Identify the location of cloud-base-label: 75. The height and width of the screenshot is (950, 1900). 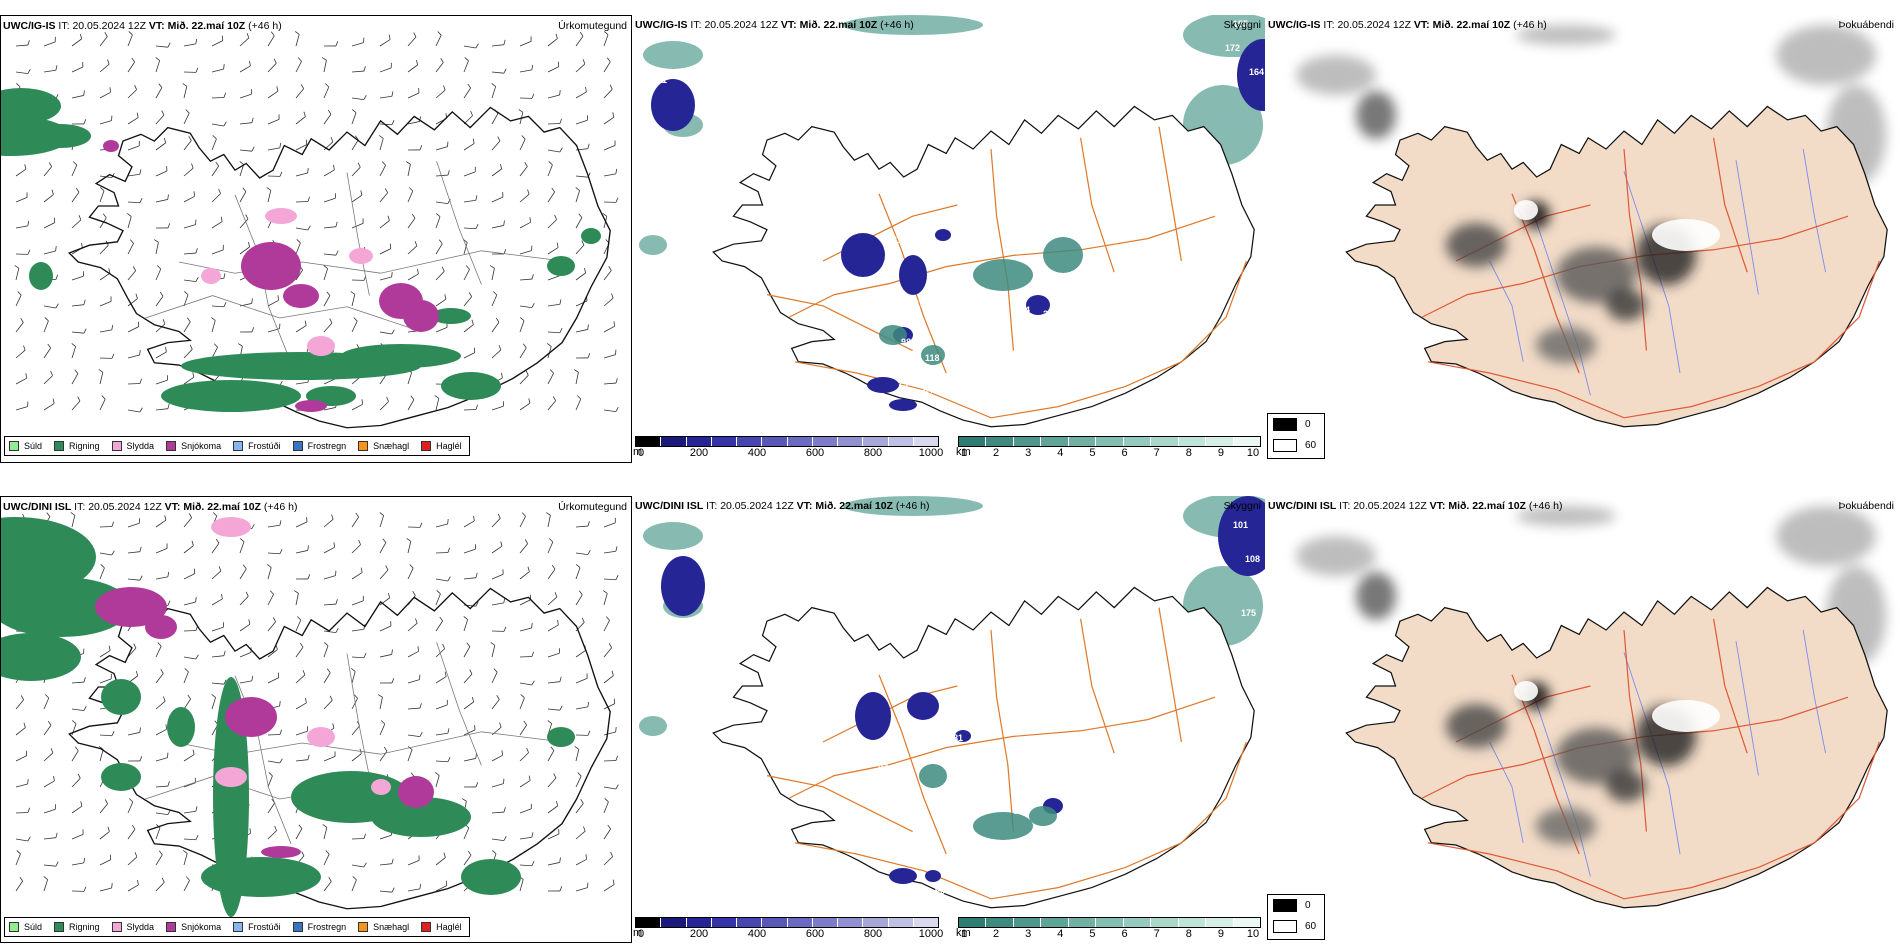
(903, 384).